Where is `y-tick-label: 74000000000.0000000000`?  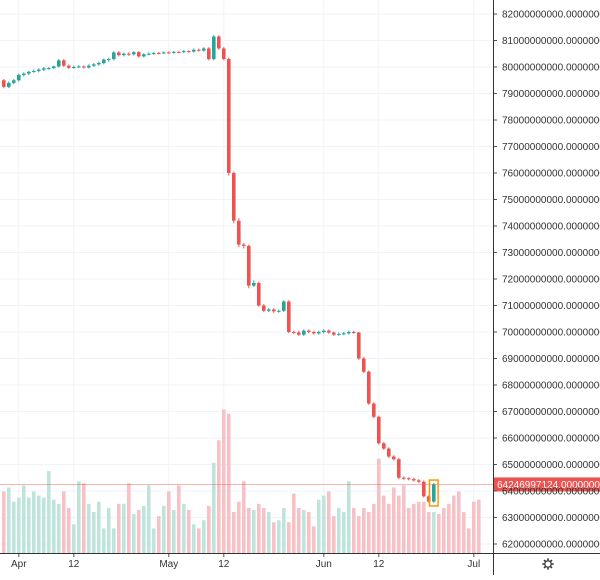
y-tick-label: 74000000000.0000000000 is located at coordinates (551, 227).